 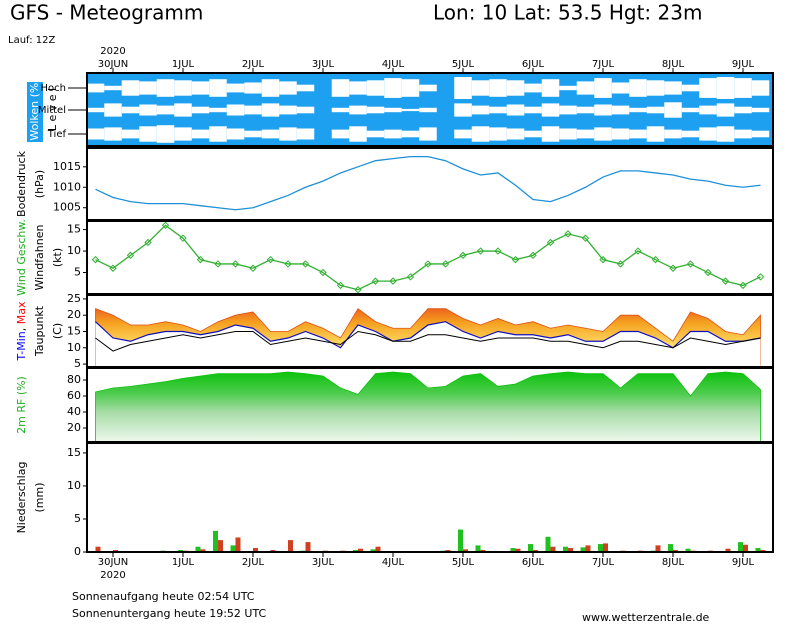 I want to click on x-tick-label: 9JUL, so click(x=743, y=64).